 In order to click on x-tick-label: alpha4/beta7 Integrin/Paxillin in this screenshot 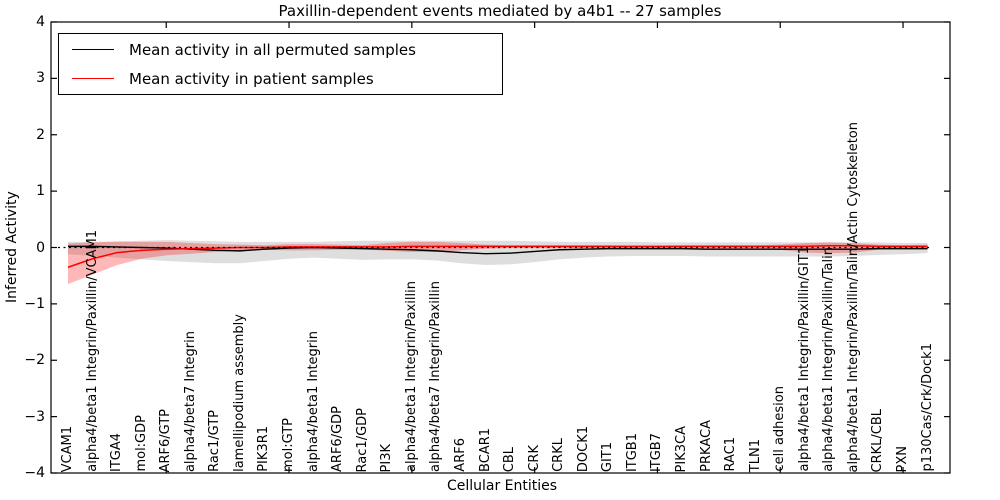, I will do `click(436, 376)`.